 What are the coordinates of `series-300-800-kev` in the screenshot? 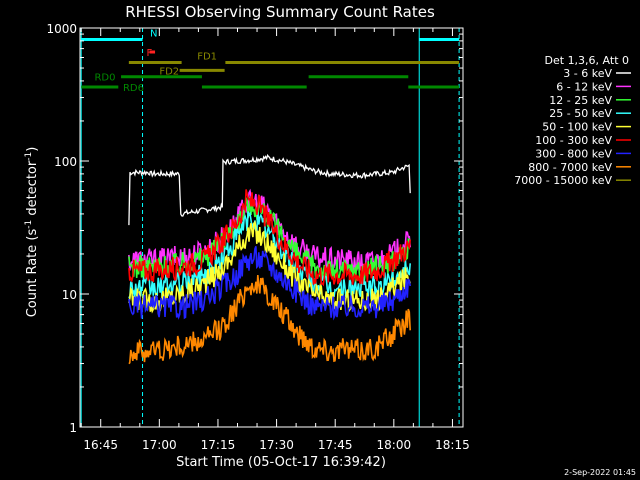 It's located at (269, 283).